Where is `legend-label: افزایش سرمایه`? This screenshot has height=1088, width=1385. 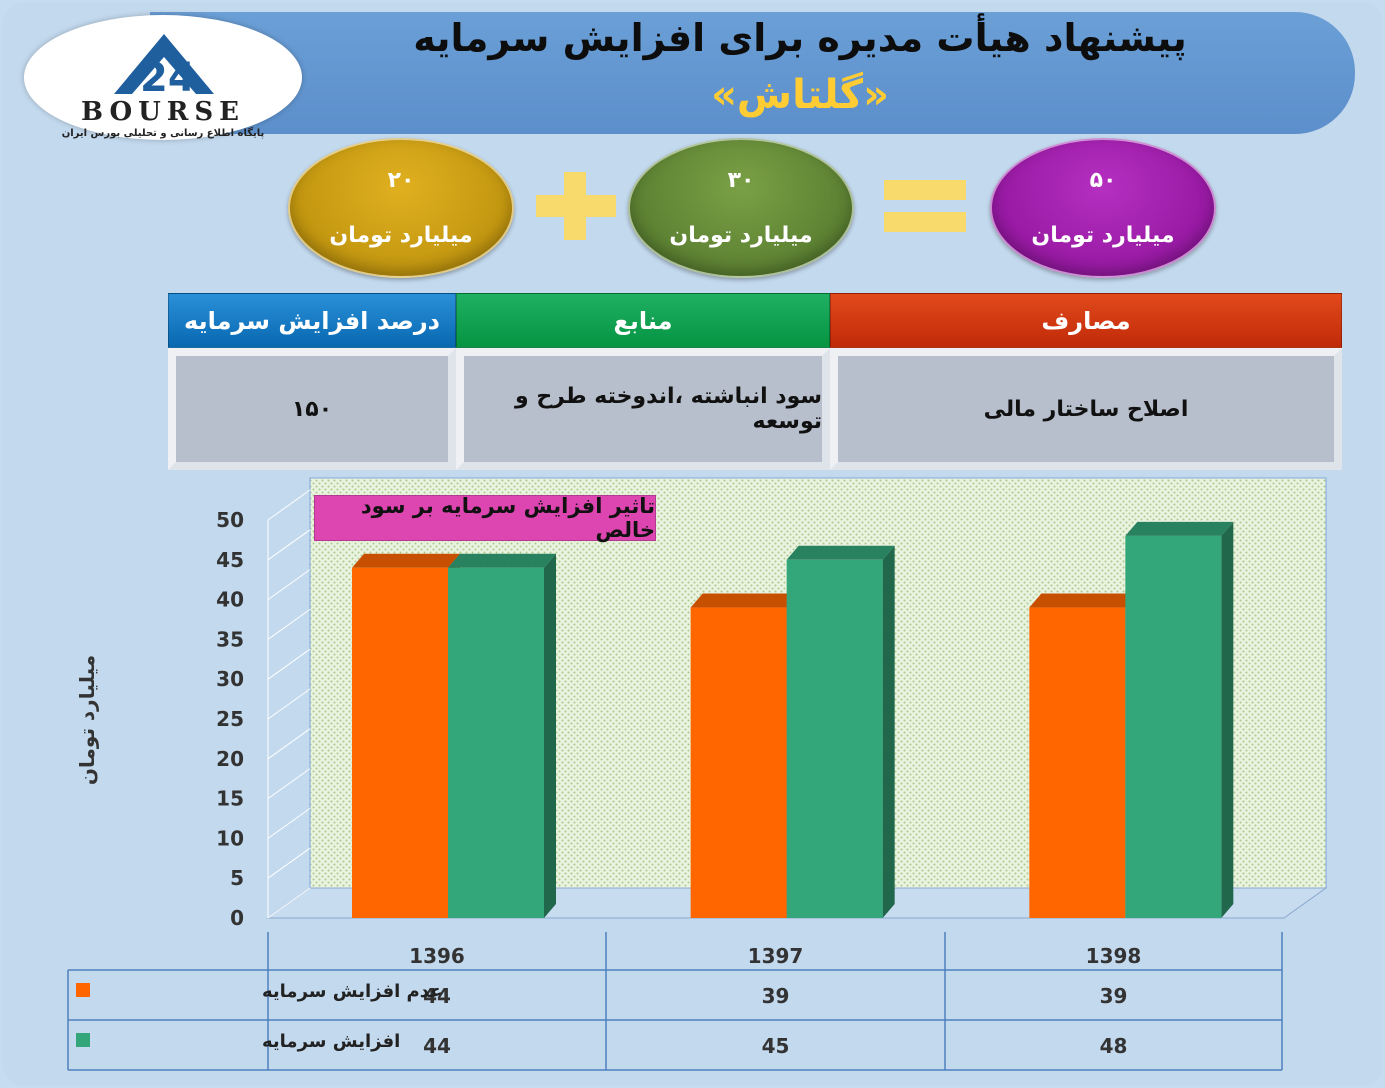 legend-label: افزایش سرمایه is located at coordinates (331, 1041).